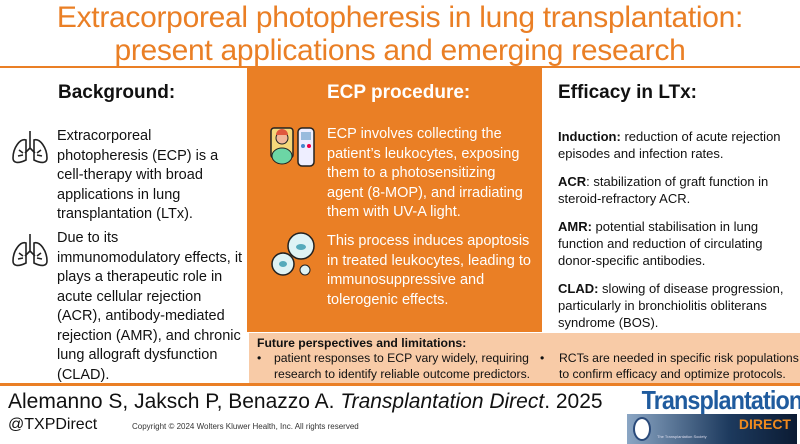 The image size is (800, 444). Describe the element at coordinates (293, 254) in the screenshot. I see `cells-icon` at that location.